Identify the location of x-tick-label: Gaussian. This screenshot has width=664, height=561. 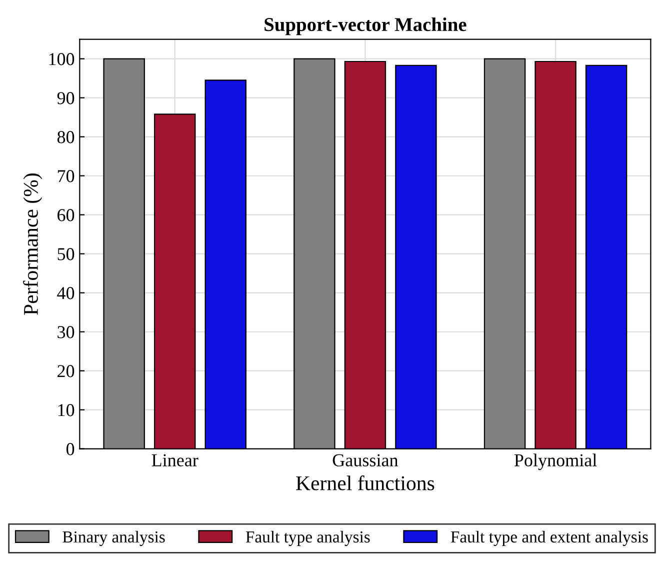
(365, 460).